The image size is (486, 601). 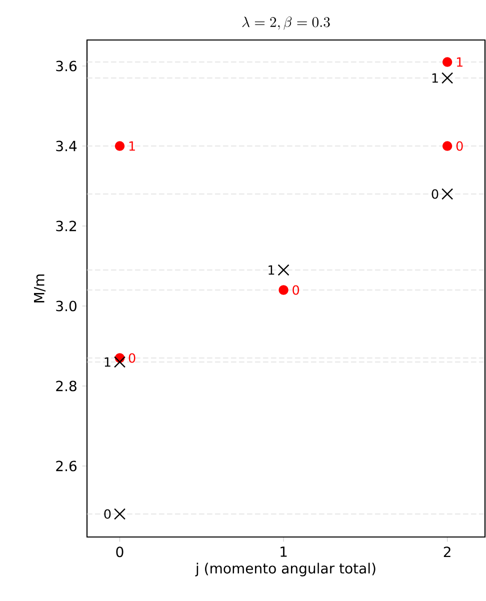 I want to click on x-tick-label: 2, so click(x=447, y=551).